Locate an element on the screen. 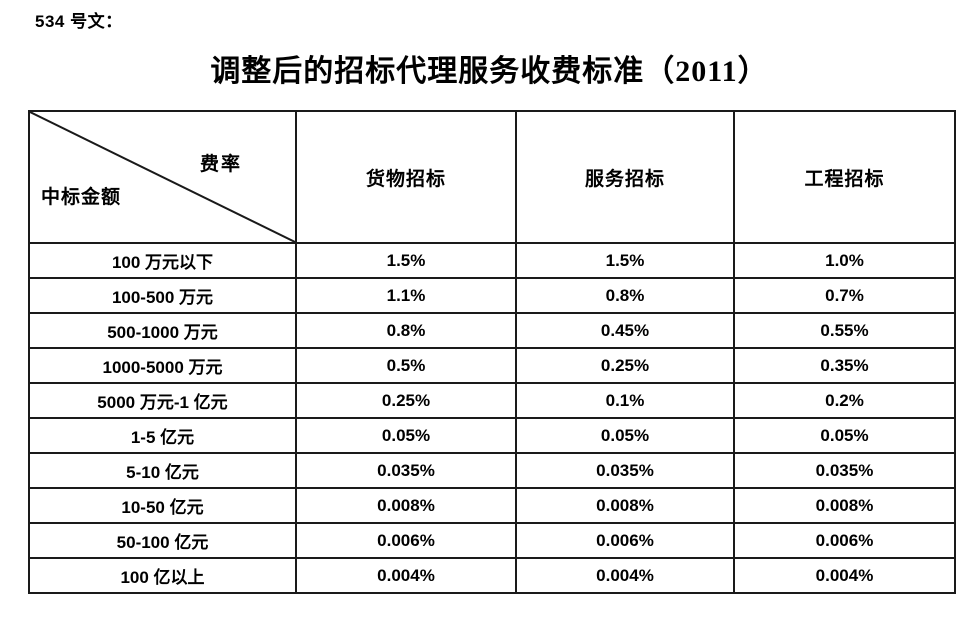 Image resolution: width=979 pixels, height=629 pixels. cell-value: 0.5% is located at coordinates (406, 365).